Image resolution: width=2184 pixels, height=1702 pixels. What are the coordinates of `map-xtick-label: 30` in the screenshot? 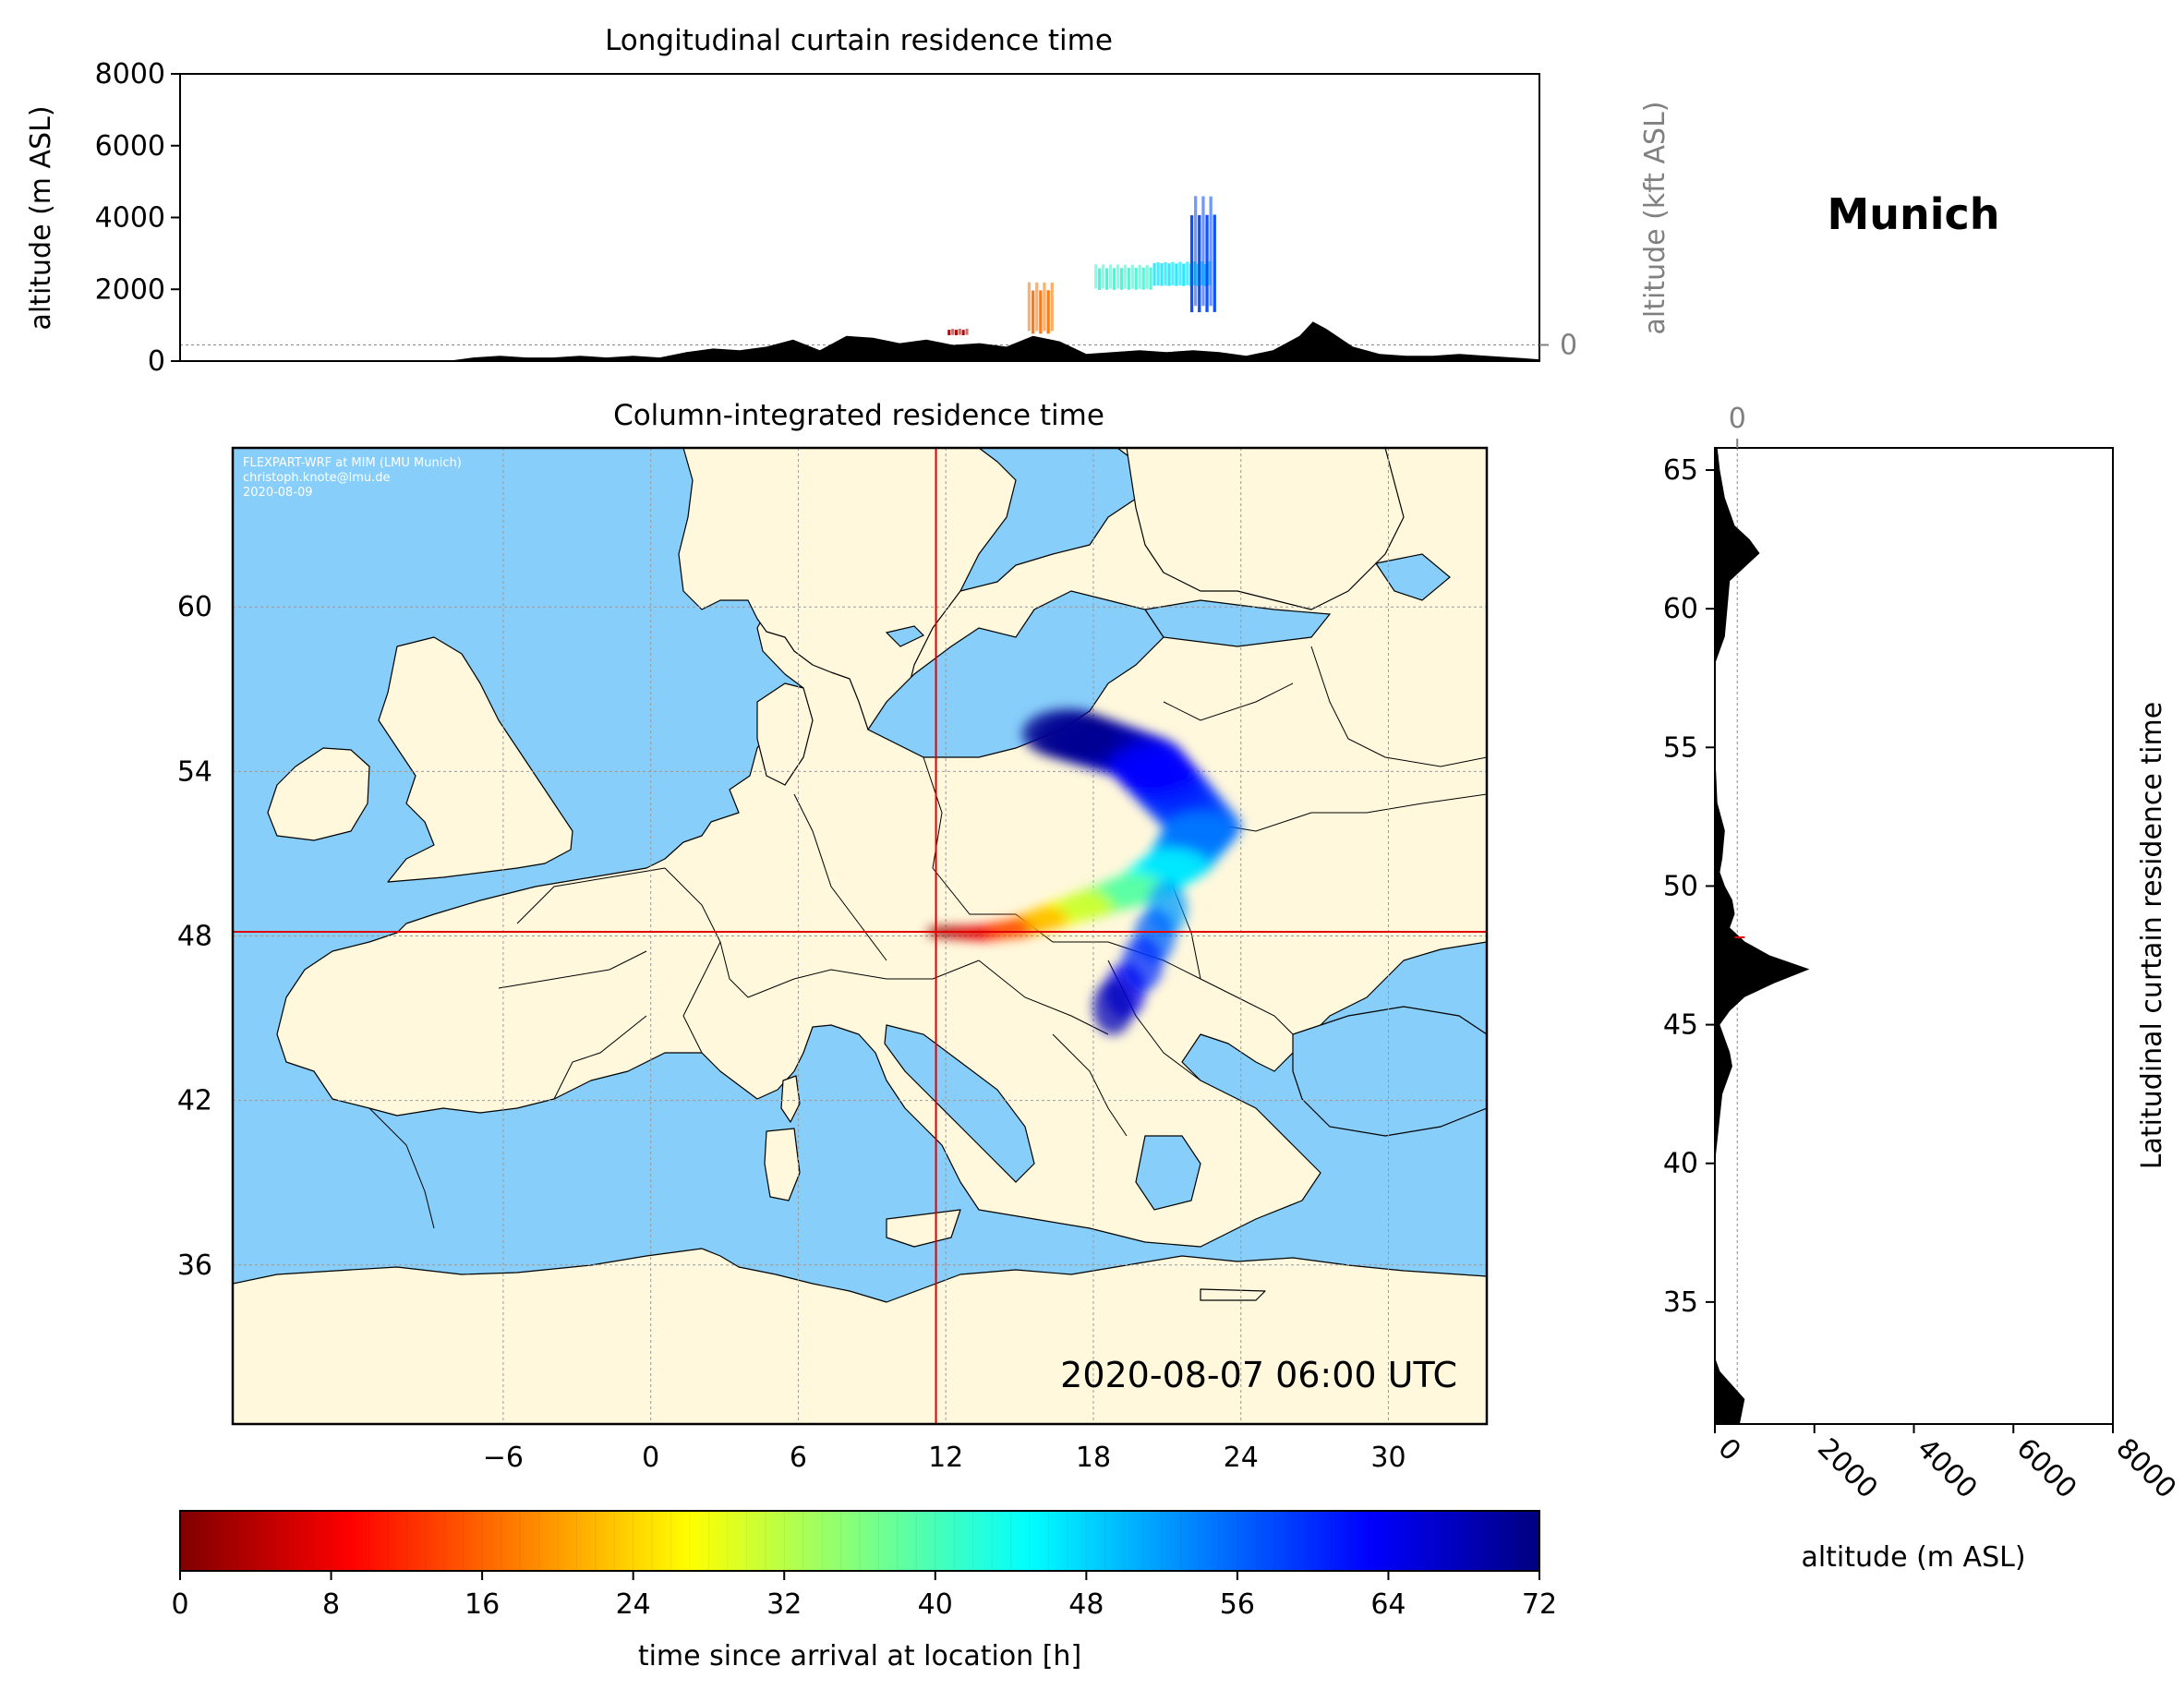 It's located at (1388, 1458).